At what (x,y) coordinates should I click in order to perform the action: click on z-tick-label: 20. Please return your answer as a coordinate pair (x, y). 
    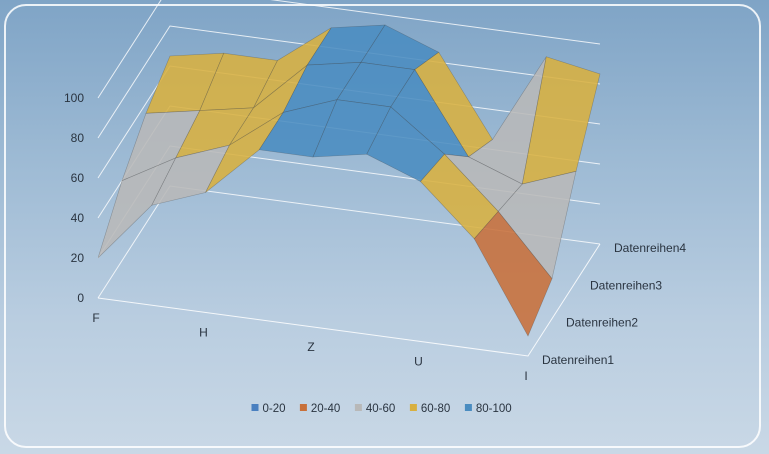
    Looking at the image, I should click on (78, 258).